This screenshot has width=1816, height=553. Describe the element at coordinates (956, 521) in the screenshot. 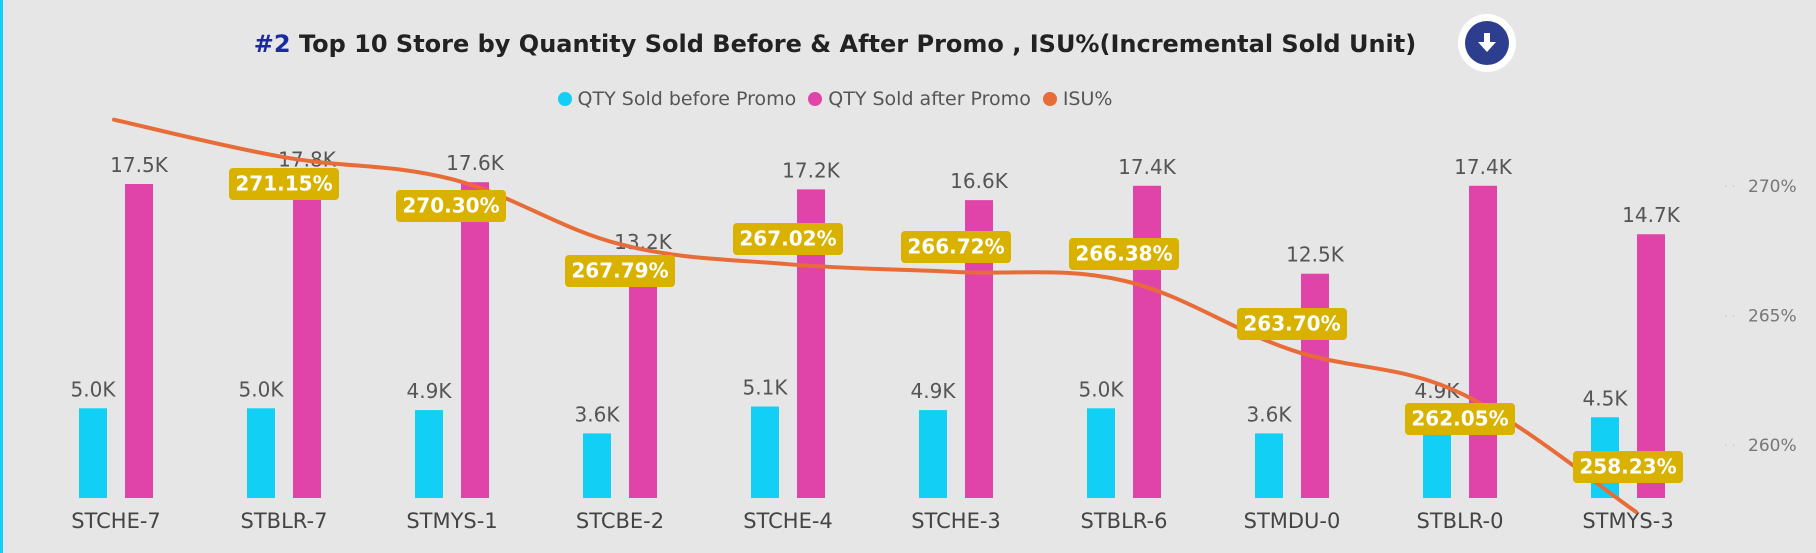

I see `x-axis-tick-label: STCHE-3` at that location.